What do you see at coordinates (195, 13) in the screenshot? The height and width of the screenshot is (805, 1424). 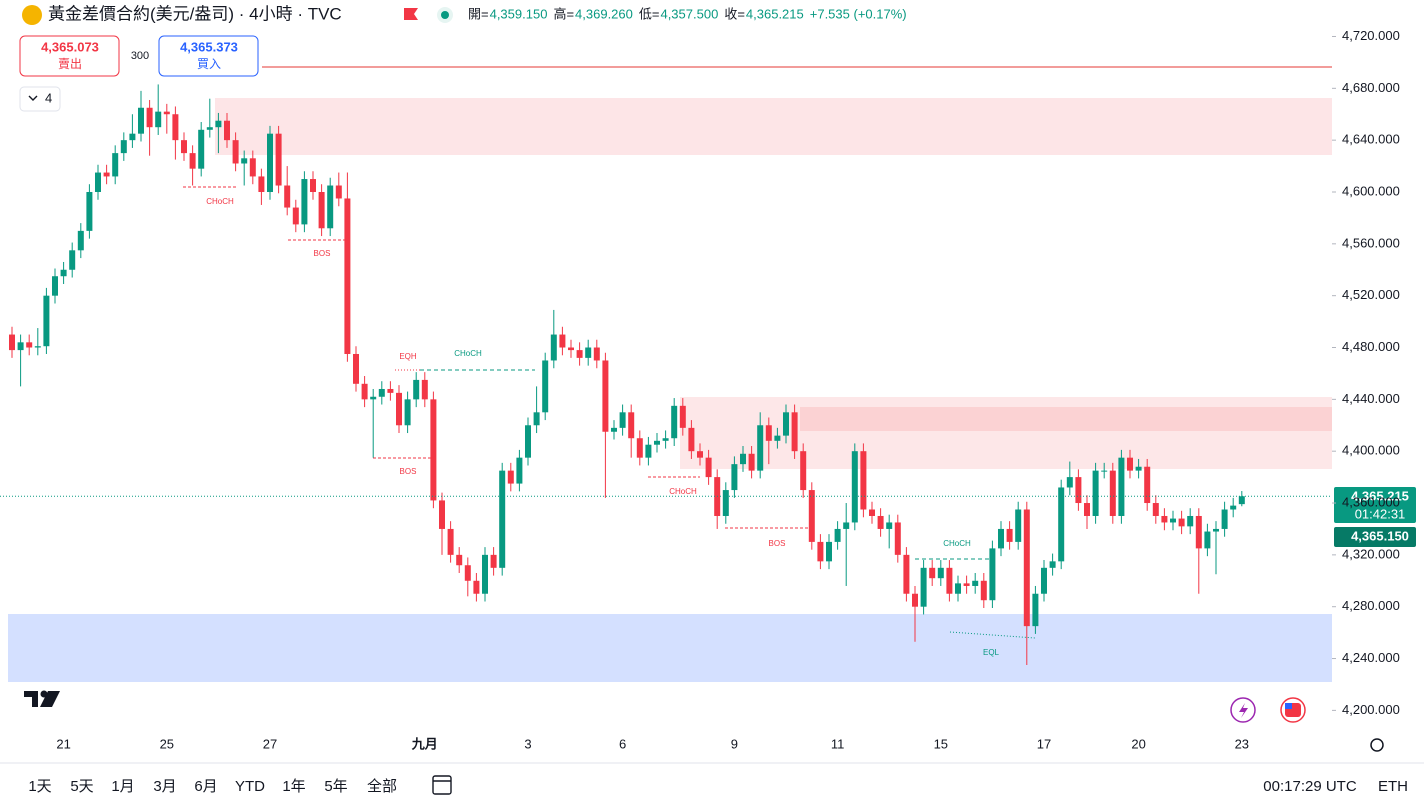 I see `title: 黃金差價合約(美元/盎司) · 4小時 · TVC` at bounding box center [195, 13].